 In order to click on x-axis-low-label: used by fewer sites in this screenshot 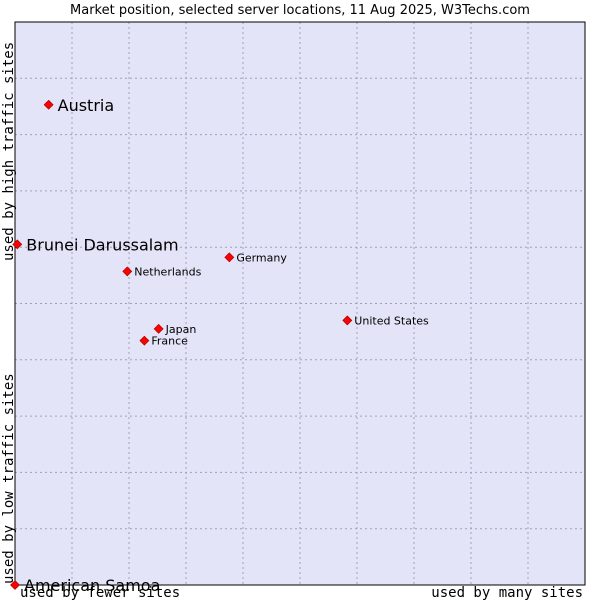, I will do `click(100, 592)`.